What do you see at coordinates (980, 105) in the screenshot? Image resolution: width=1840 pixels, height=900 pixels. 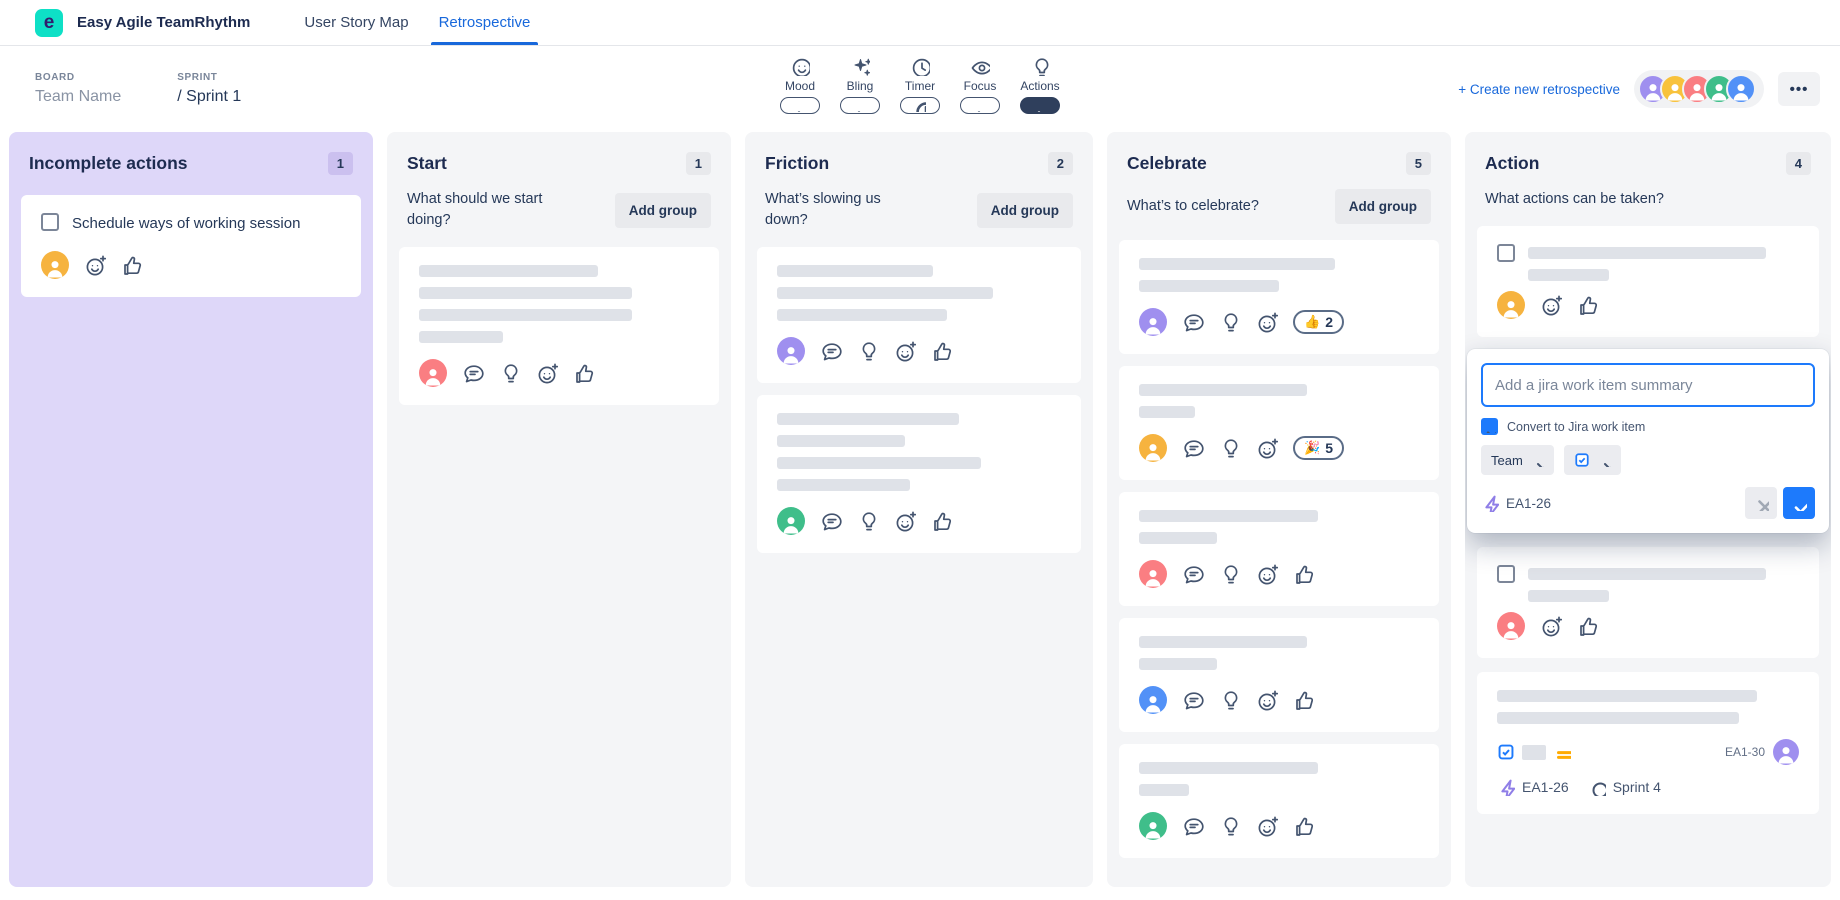 I see `focus-toggle` at bounding box center [980, 105].